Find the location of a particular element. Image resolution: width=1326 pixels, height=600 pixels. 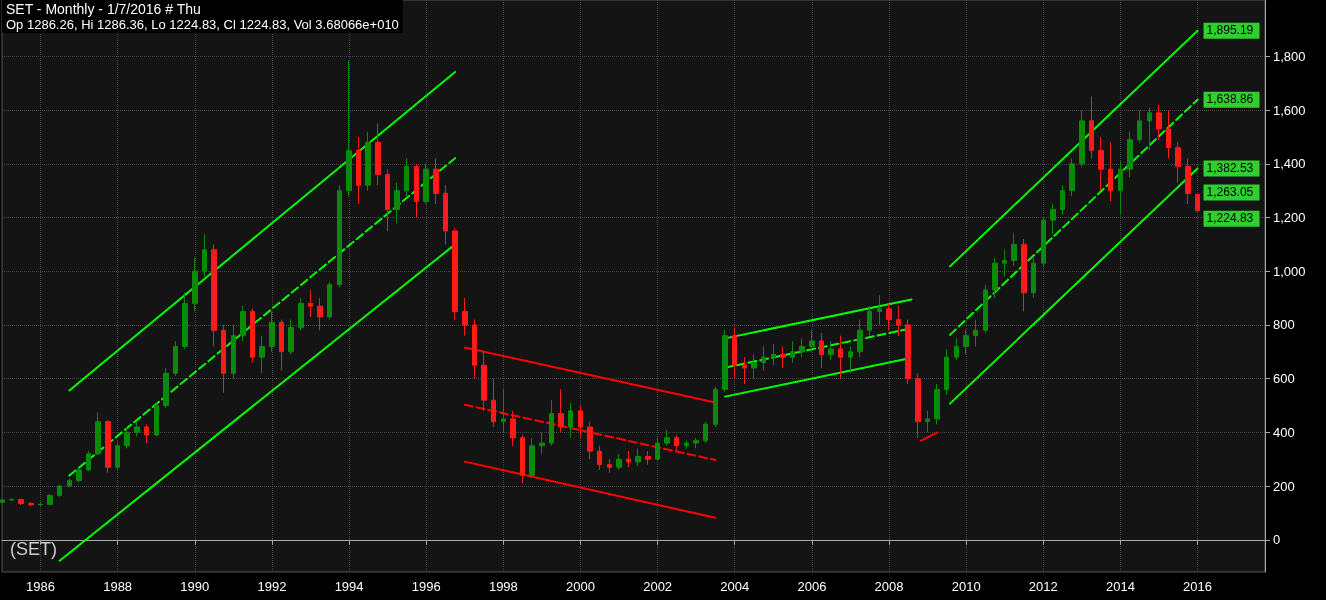

x-tick-label: 2006 is located at coordinates (812, 586).